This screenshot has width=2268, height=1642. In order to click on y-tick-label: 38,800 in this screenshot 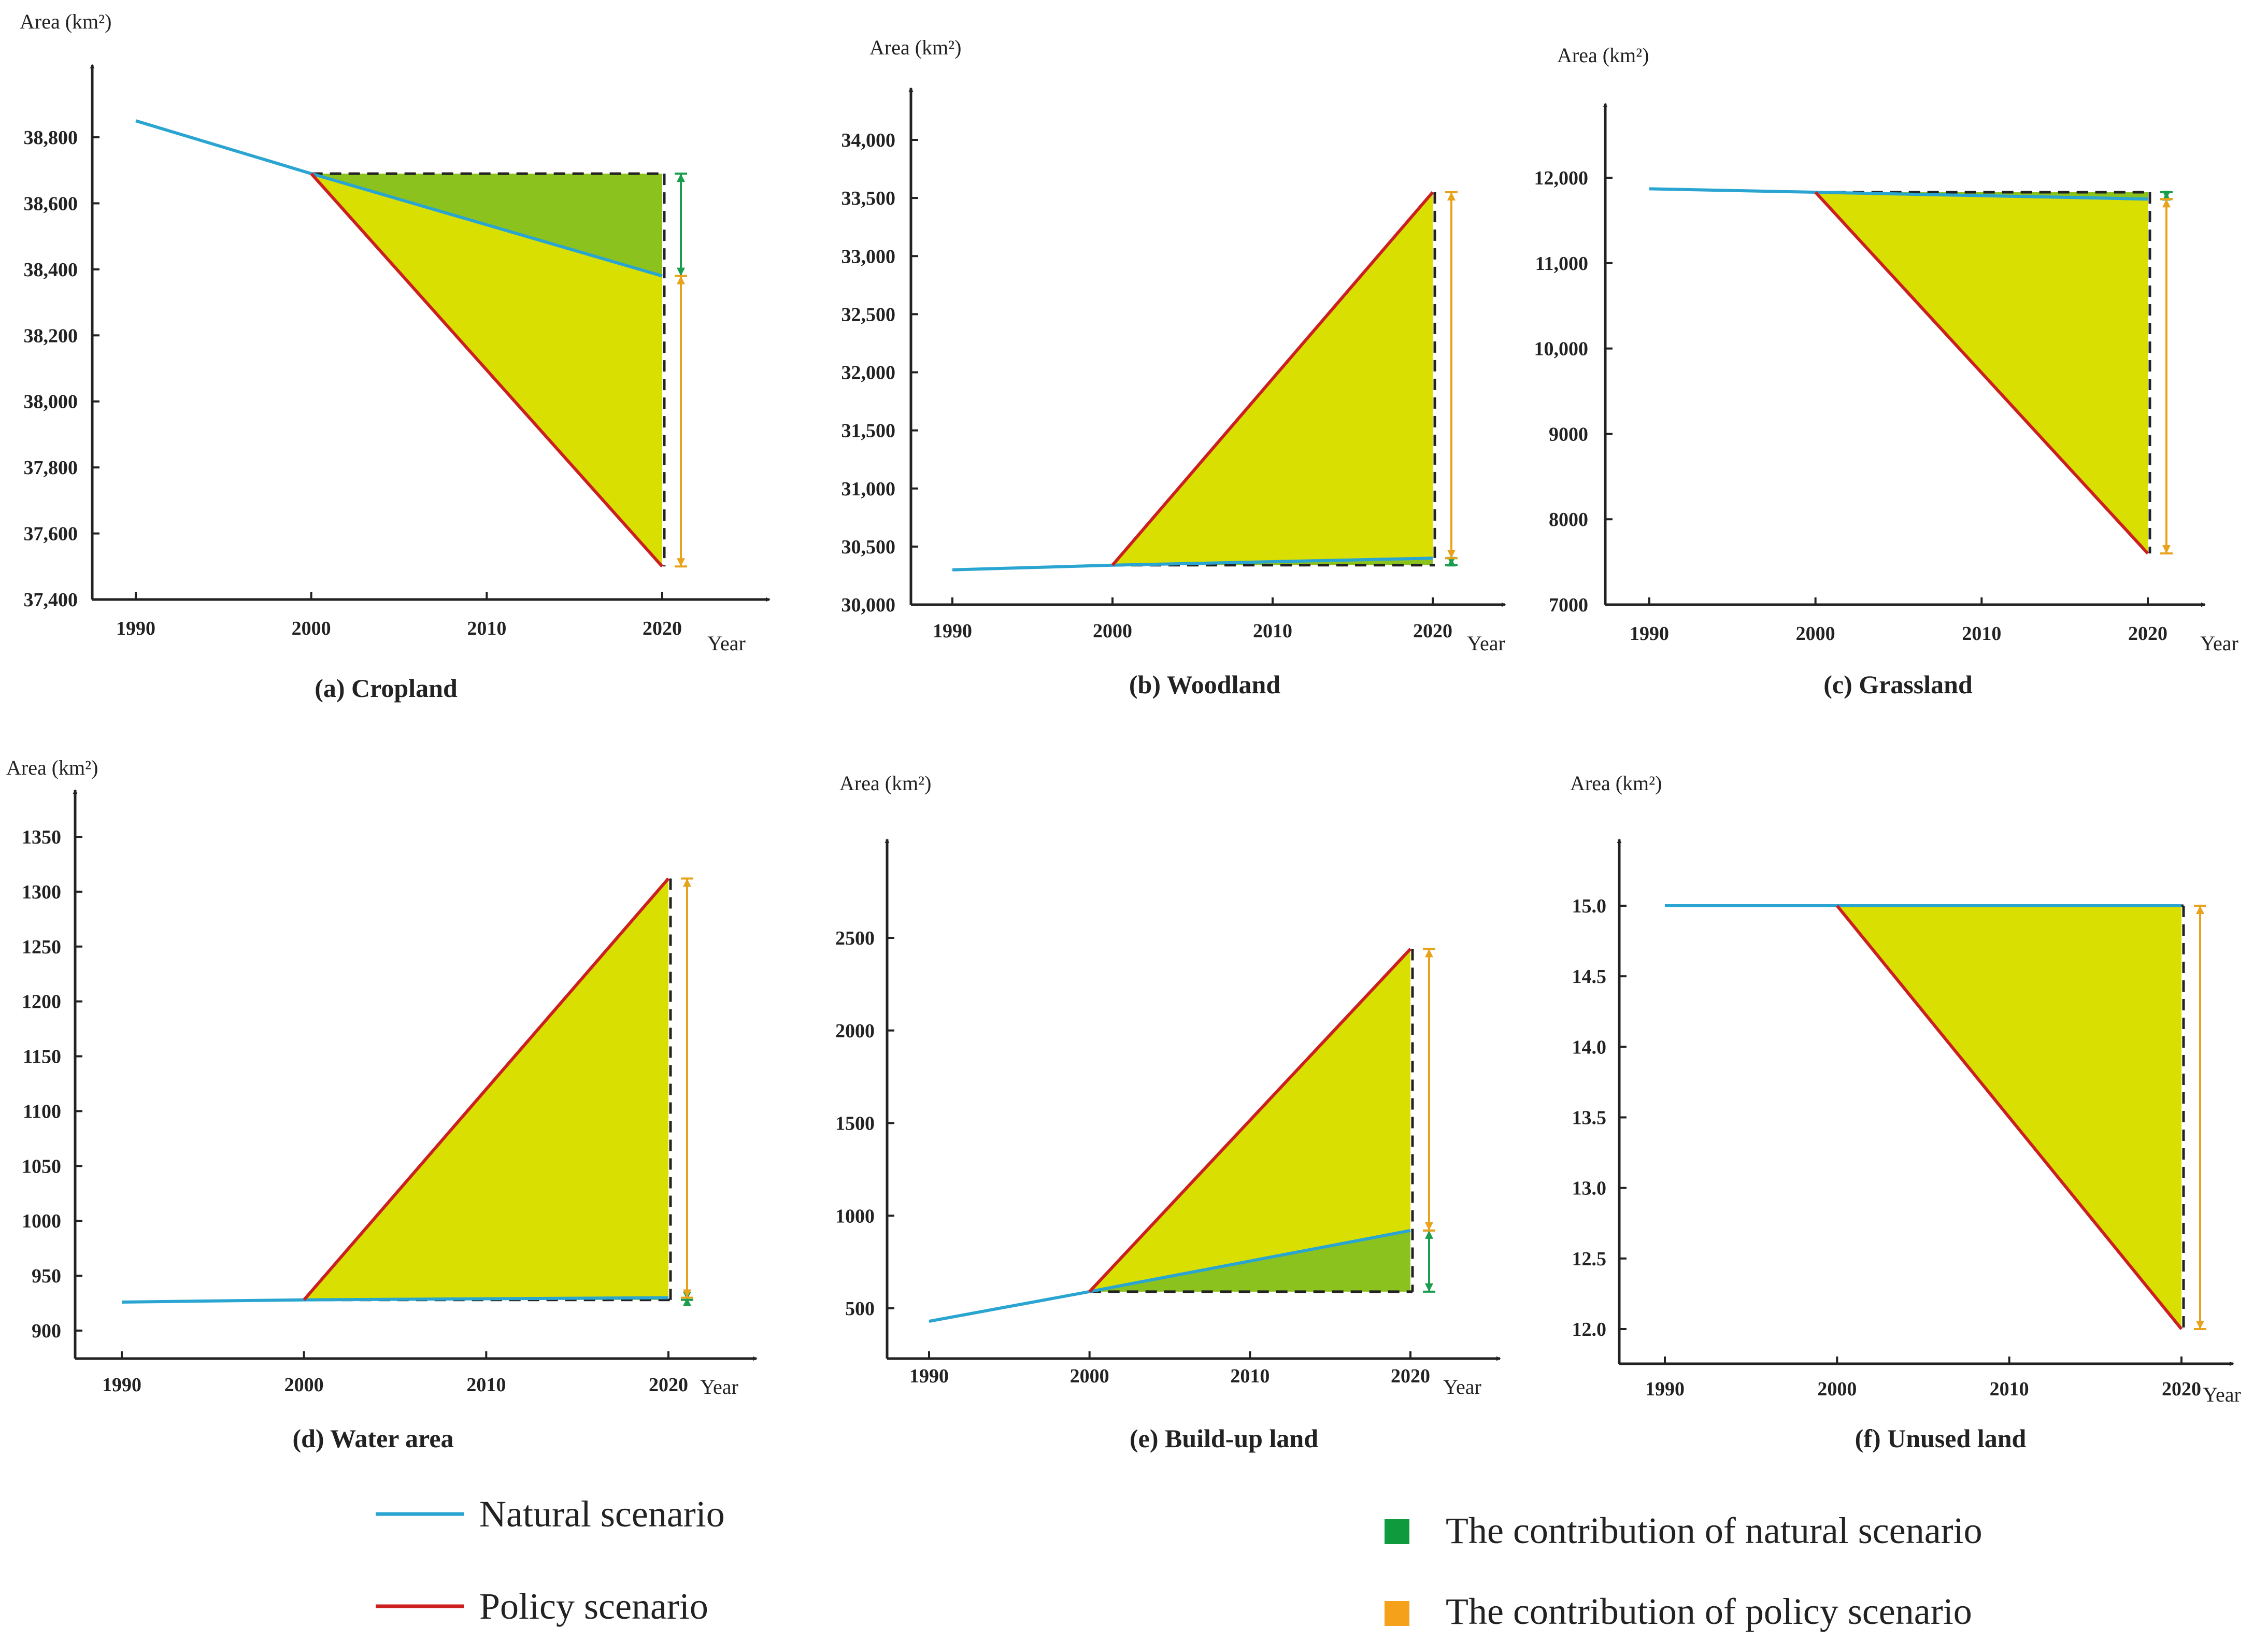, I will do `click(51, 138)`.